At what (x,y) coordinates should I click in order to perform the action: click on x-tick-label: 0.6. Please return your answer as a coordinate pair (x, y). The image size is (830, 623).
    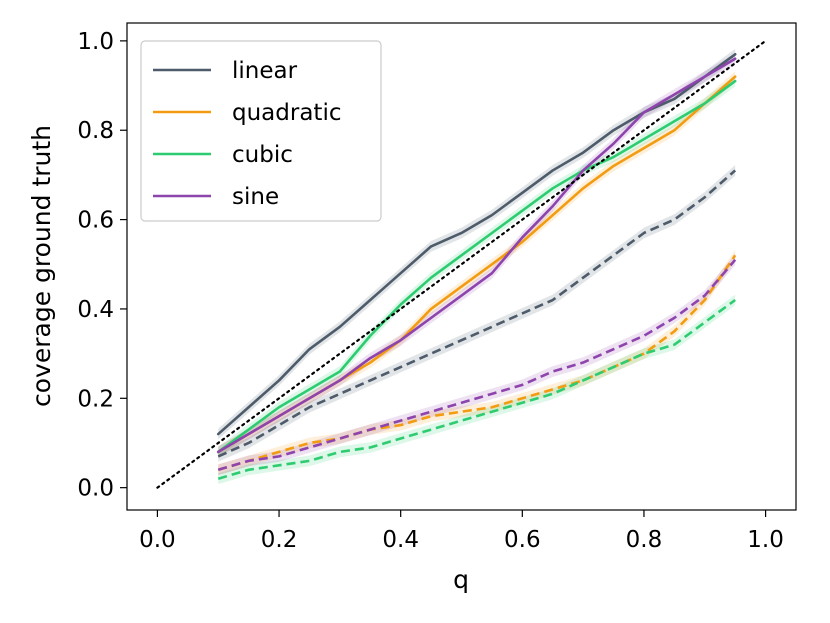
    Looking at the image, I should click on (522, 540).